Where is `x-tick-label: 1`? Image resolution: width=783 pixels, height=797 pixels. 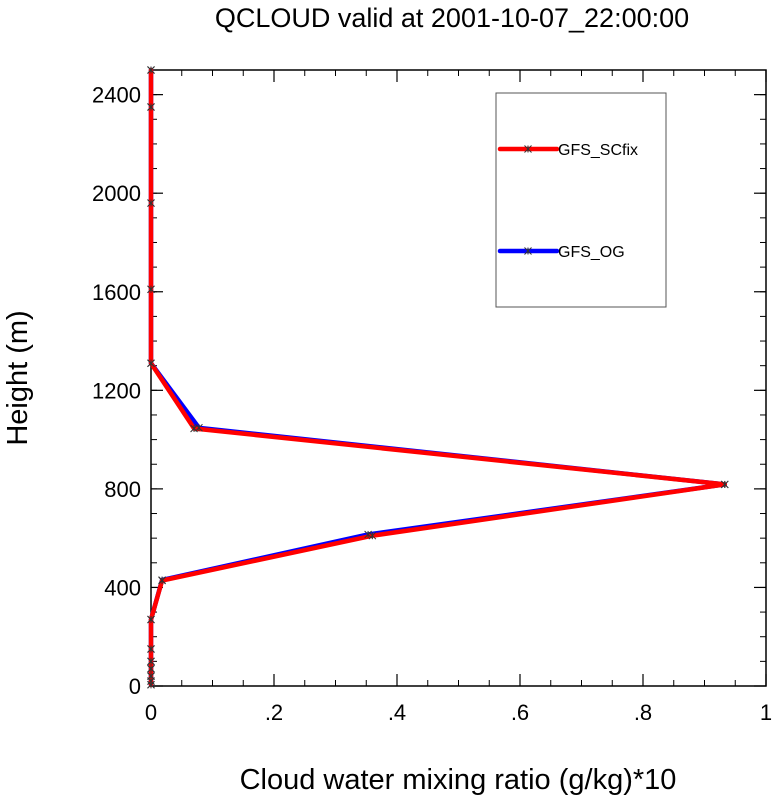 x-tick-label: 1 is located at coordinates (766, 712).